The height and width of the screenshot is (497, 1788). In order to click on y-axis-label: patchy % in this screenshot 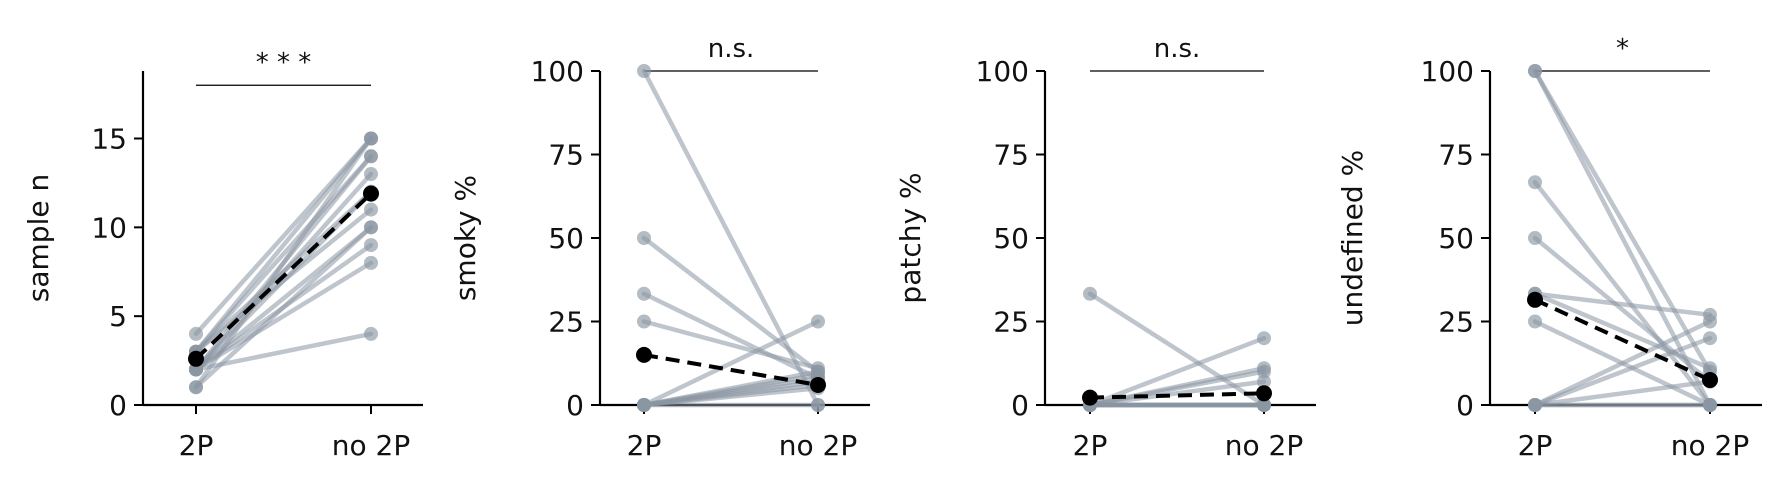, I will do `click(910, 237)`.